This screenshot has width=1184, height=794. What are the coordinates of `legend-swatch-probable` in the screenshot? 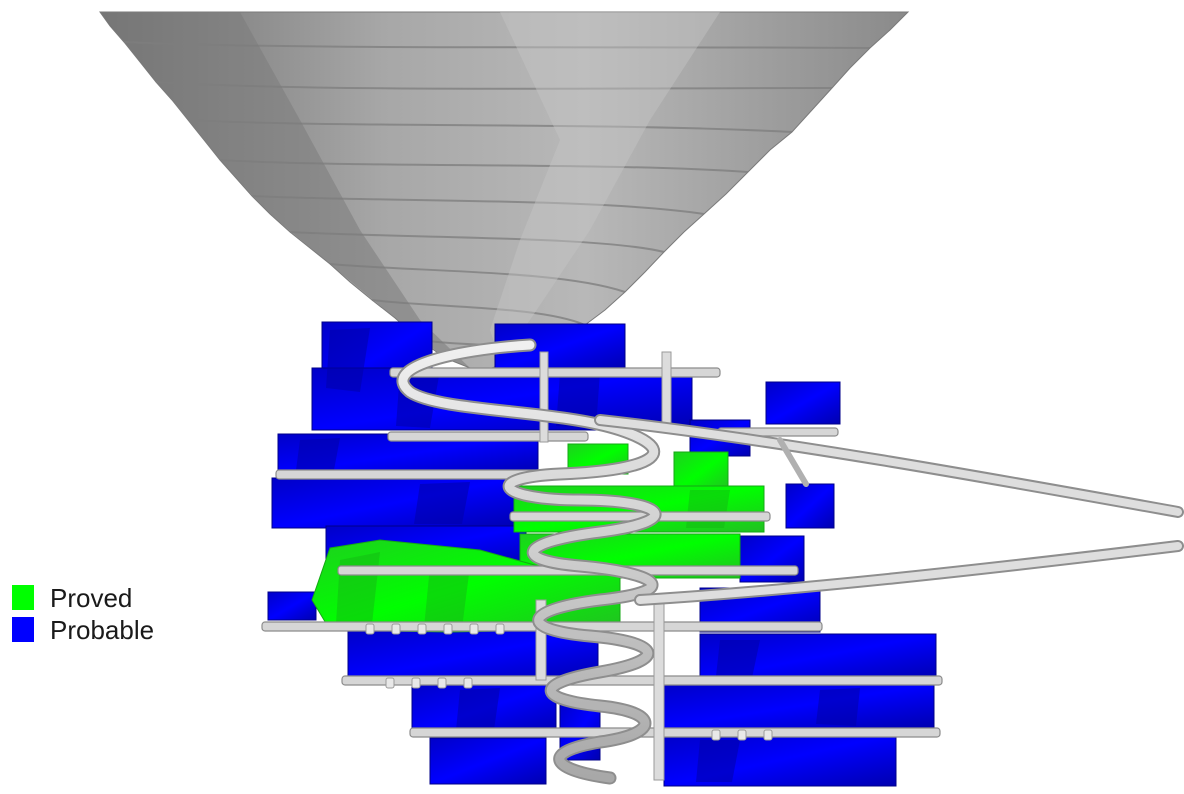 It's located at (23, 629).